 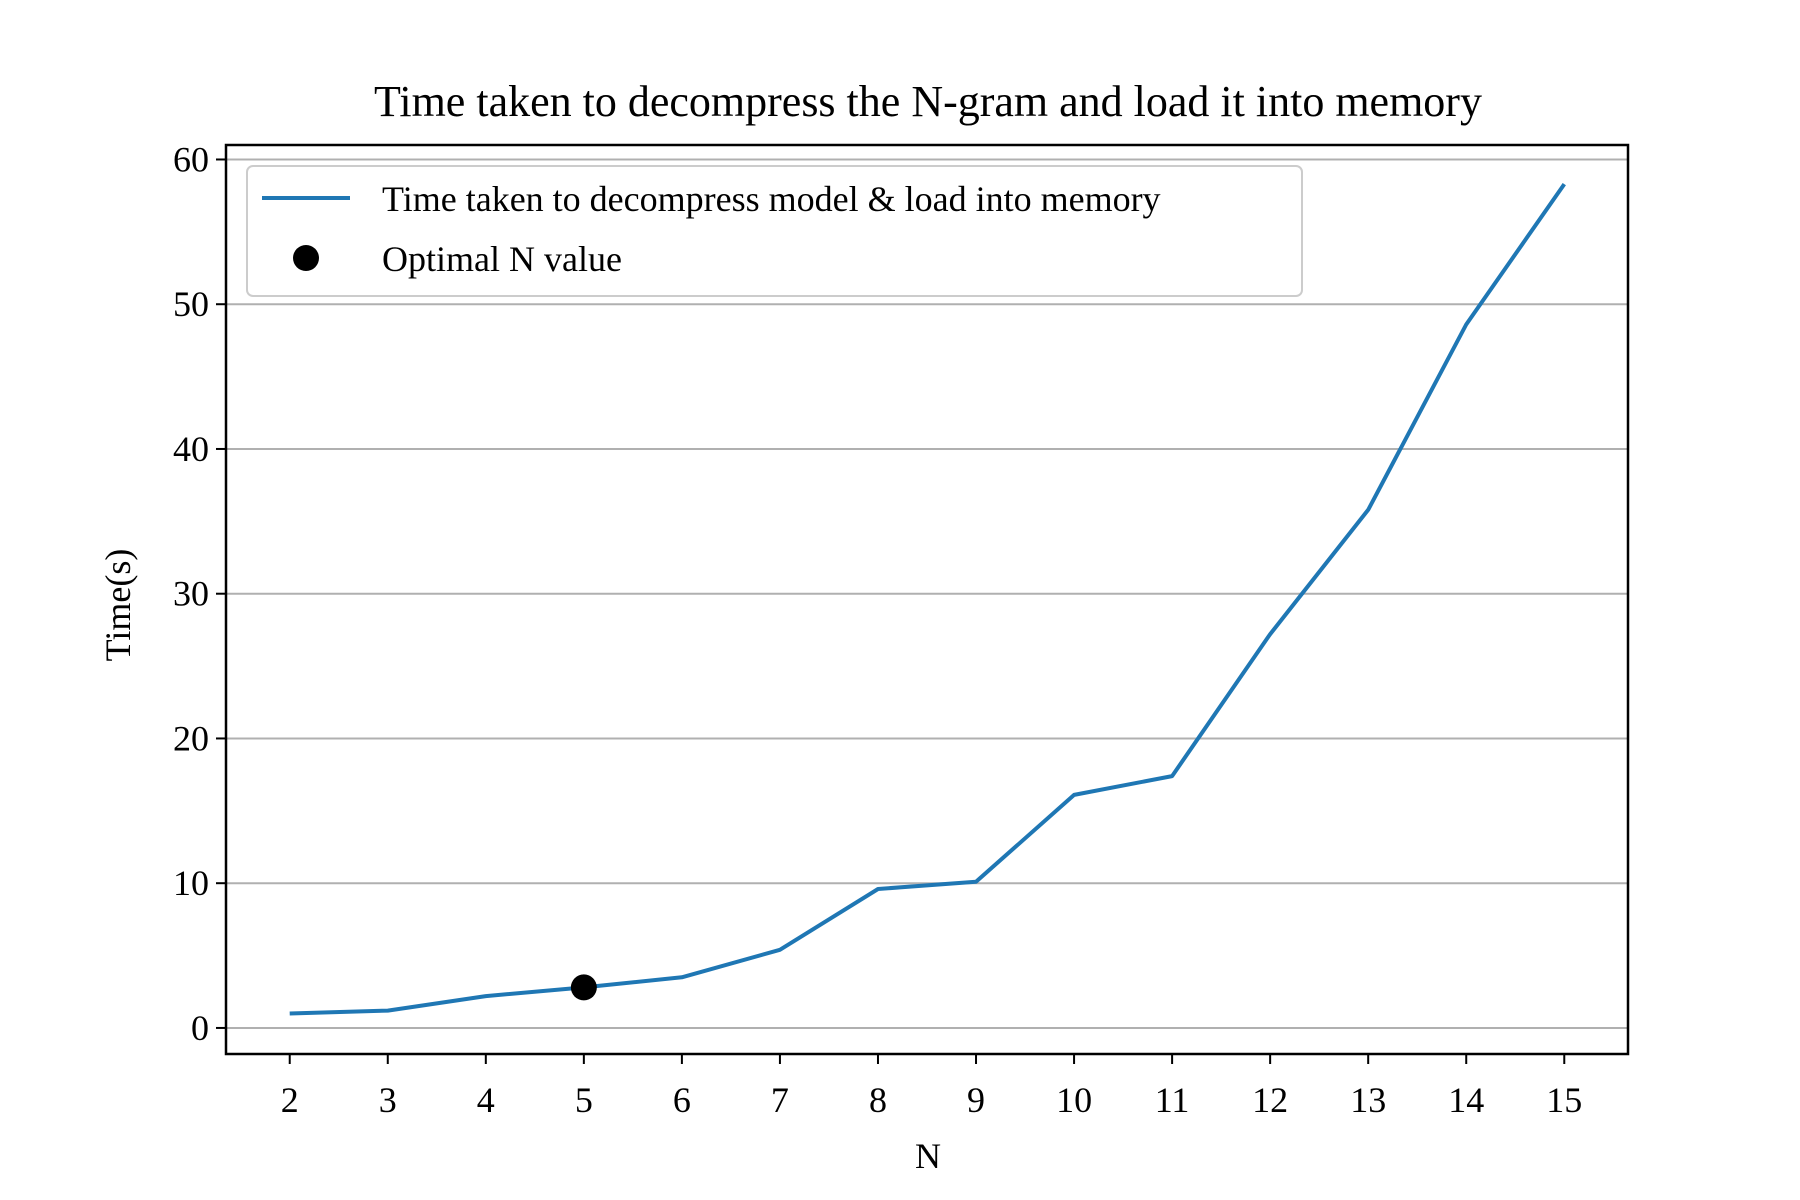 I want to click on y-axis-ticks: 0 10 20 30 40 50 60, so click(x=199, y=593).